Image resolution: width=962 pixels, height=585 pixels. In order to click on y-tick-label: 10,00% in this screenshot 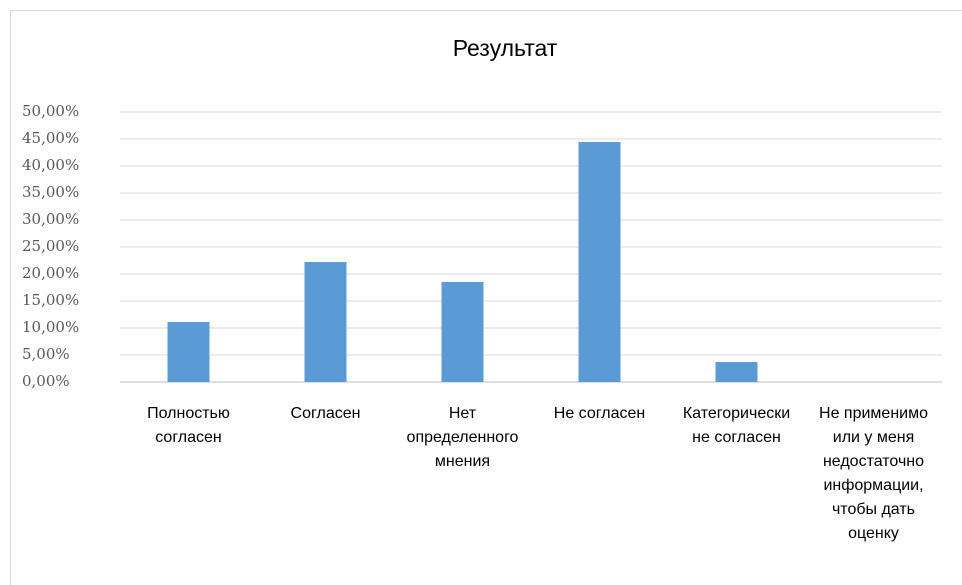, I will do `click(50, 327)`.